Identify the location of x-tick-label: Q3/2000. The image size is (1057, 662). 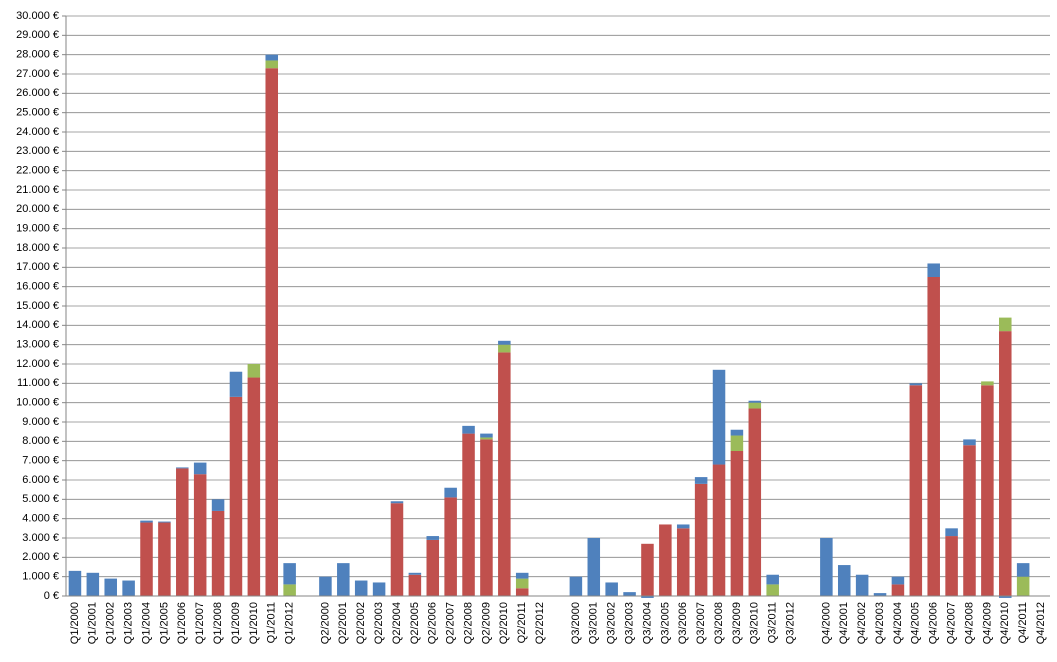
(576, 623).